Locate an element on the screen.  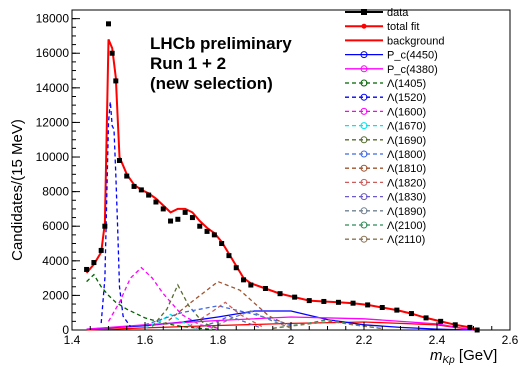
legend-label: Λ(1405) is located at coordinates (406, 84).